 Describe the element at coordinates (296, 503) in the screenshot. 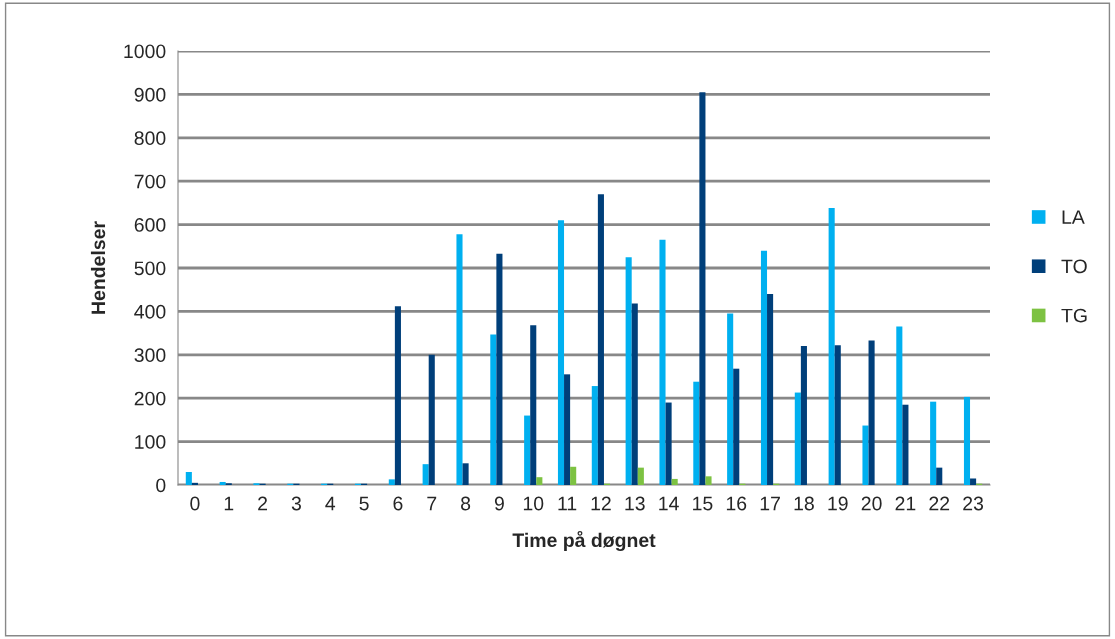

I see `x-tick-label: 3` at that location.